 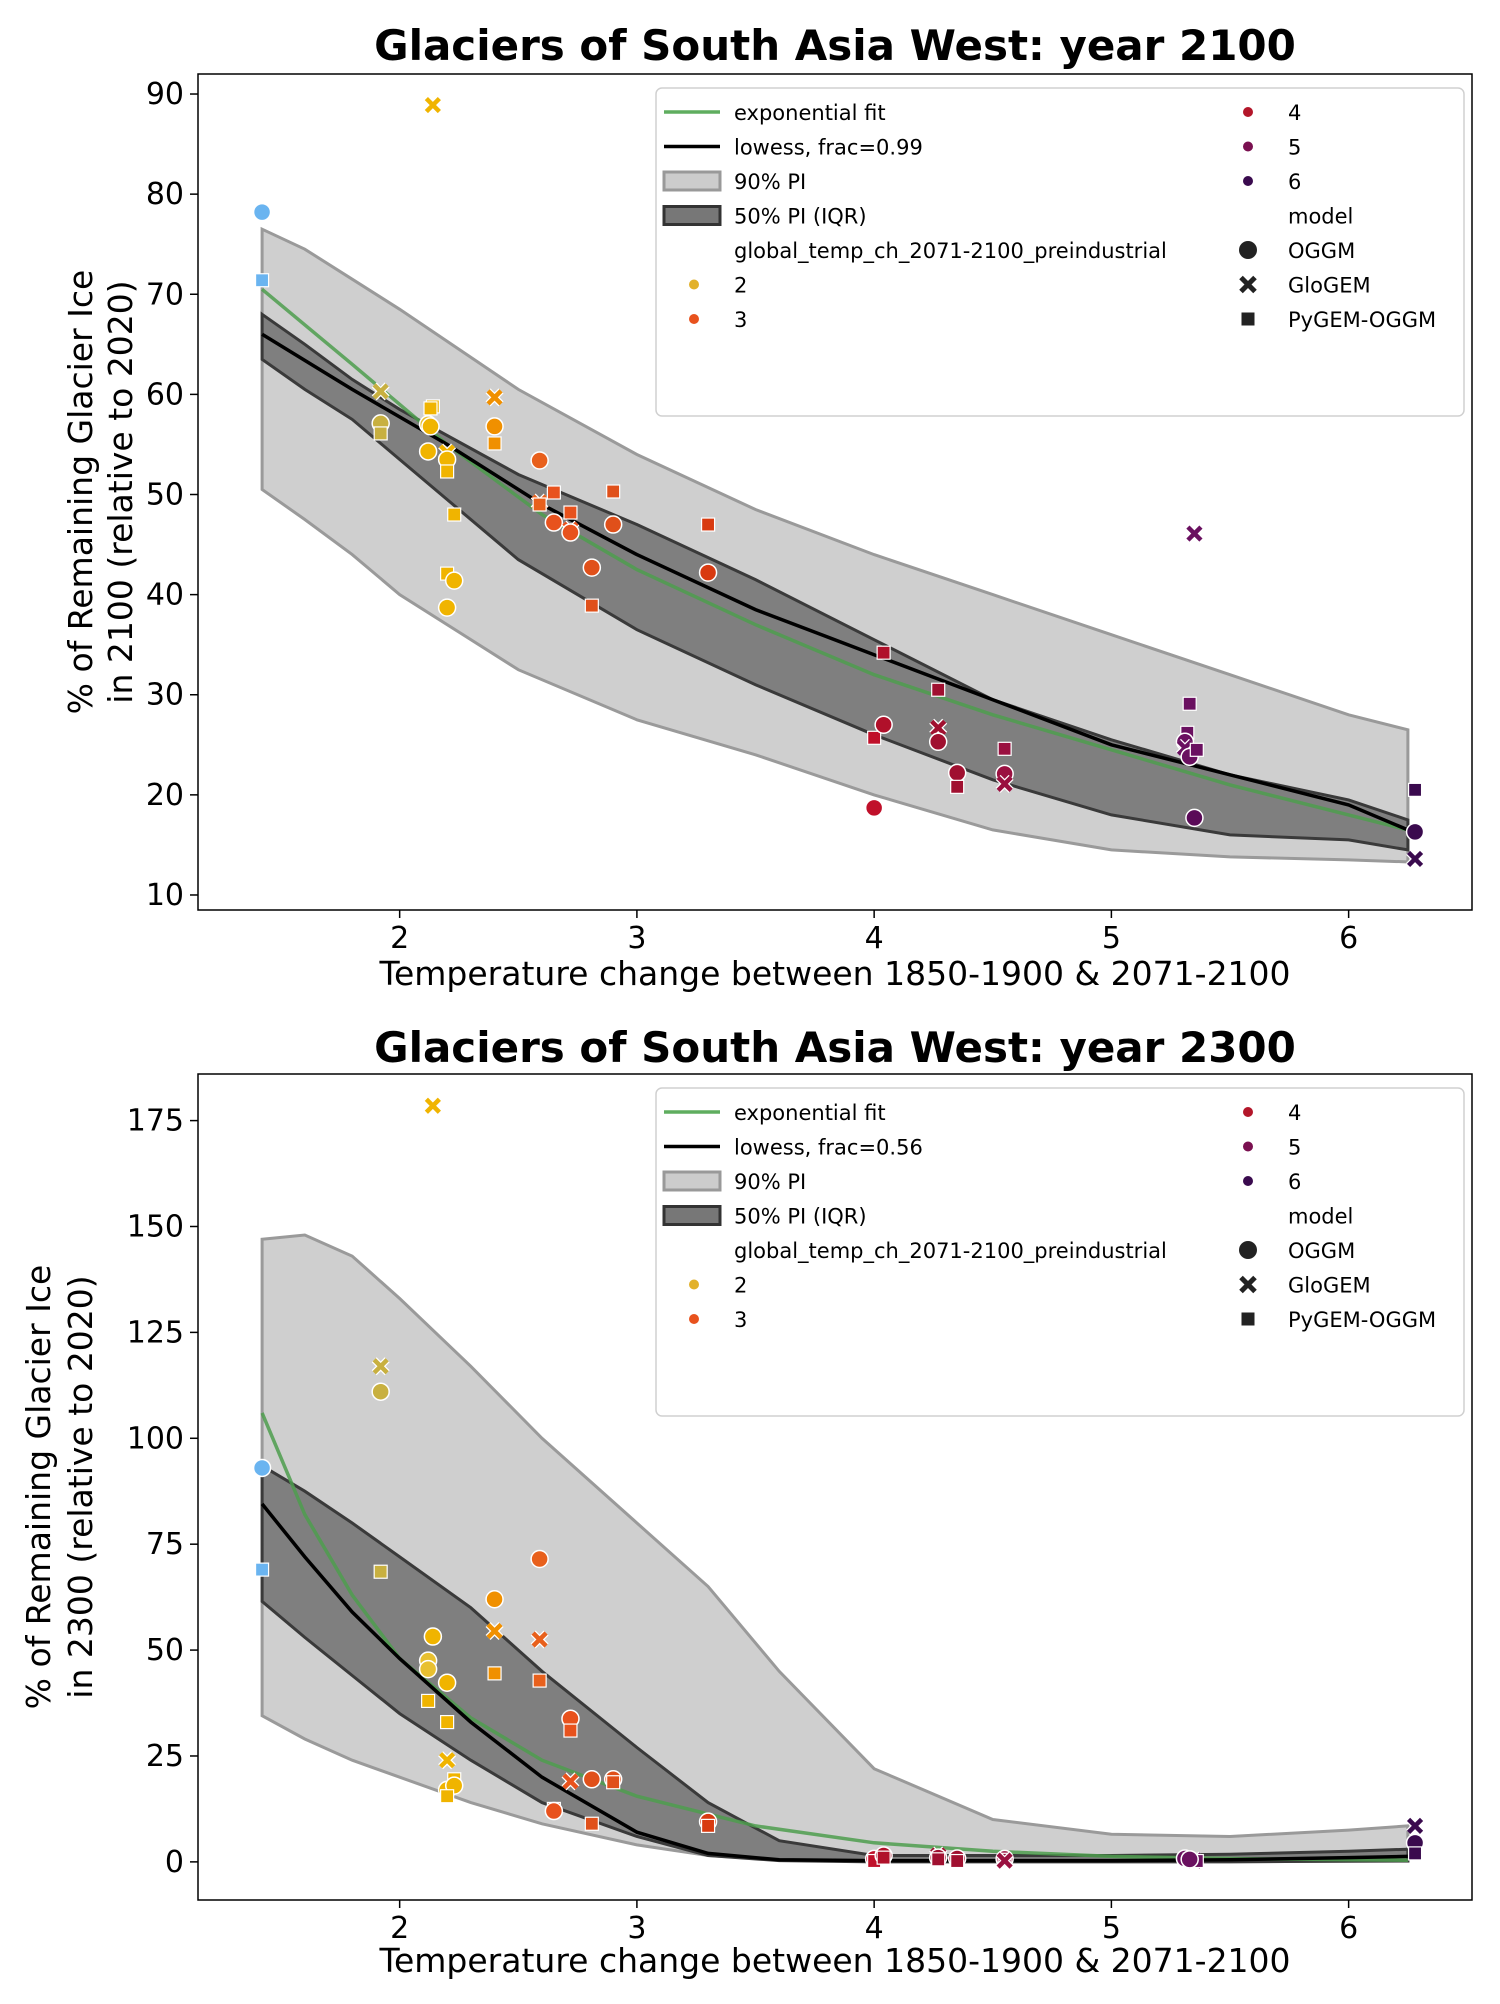 What do you see at coordinates (165, 595) in the screenshot?
I see `y-tick-label: 40` at bounding box center [165, 595].